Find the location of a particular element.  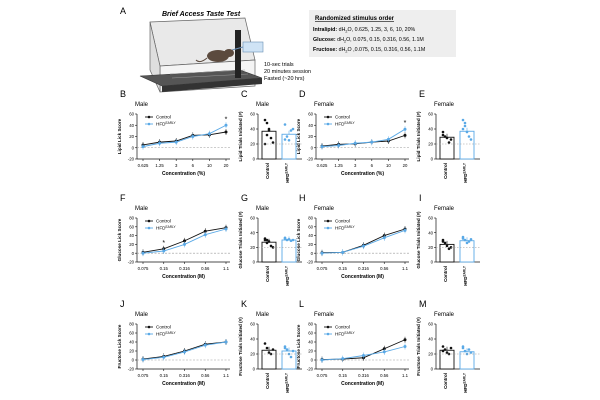

panel-letter: L is located at coordinates (301, 304).